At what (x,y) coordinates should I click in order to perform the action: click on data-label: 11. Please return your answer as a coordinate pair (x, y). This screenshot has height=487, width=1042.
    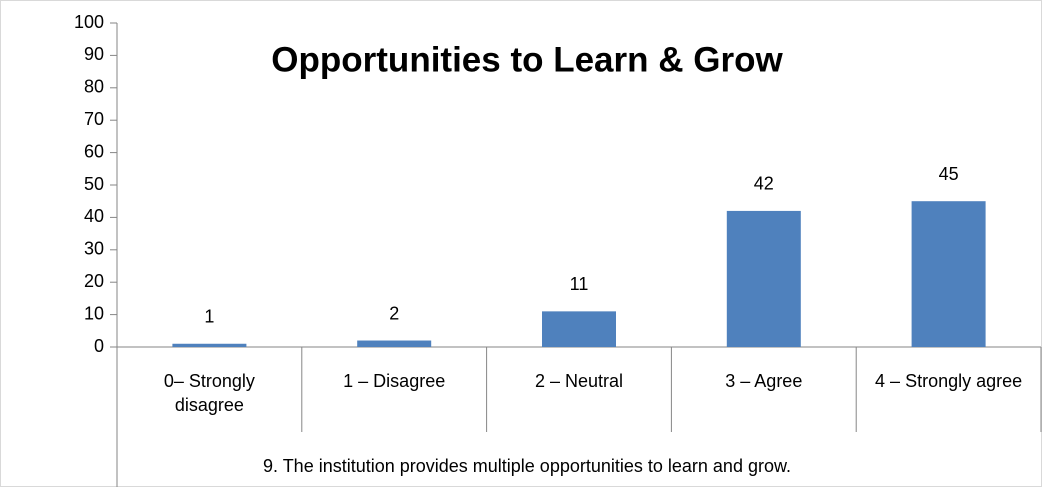
    Looking at the image, I should click on (579, 284).